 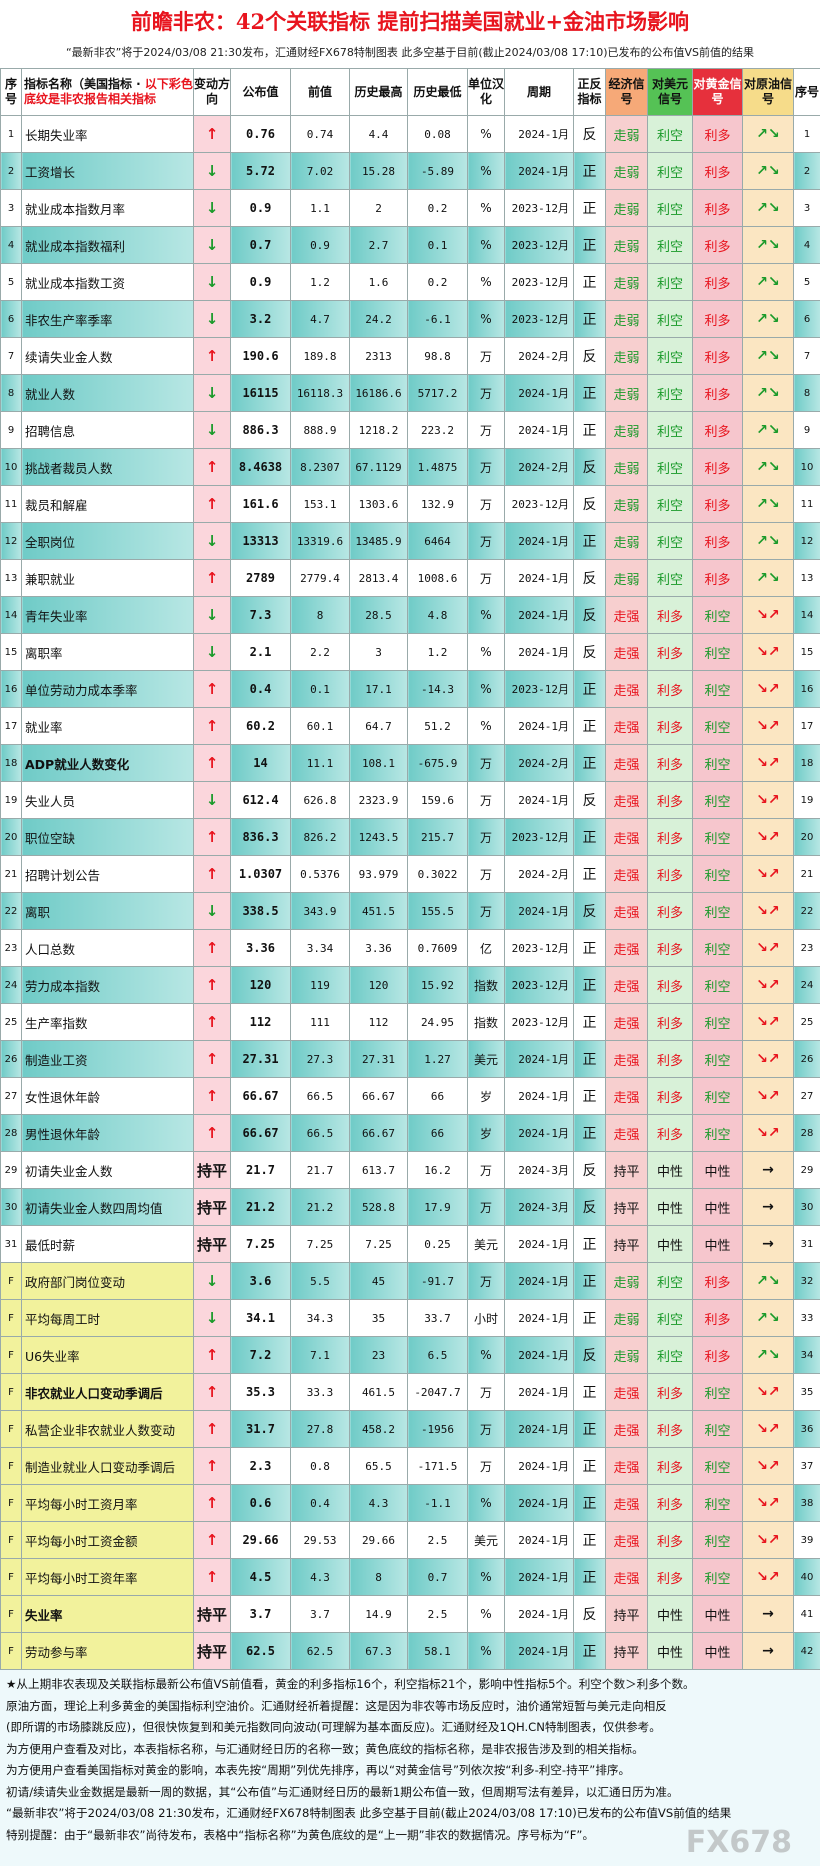 What do you see at coordinates (806, 1392) in the screenshot?
I see `cell: 35` at bounding box center [806, 1392].